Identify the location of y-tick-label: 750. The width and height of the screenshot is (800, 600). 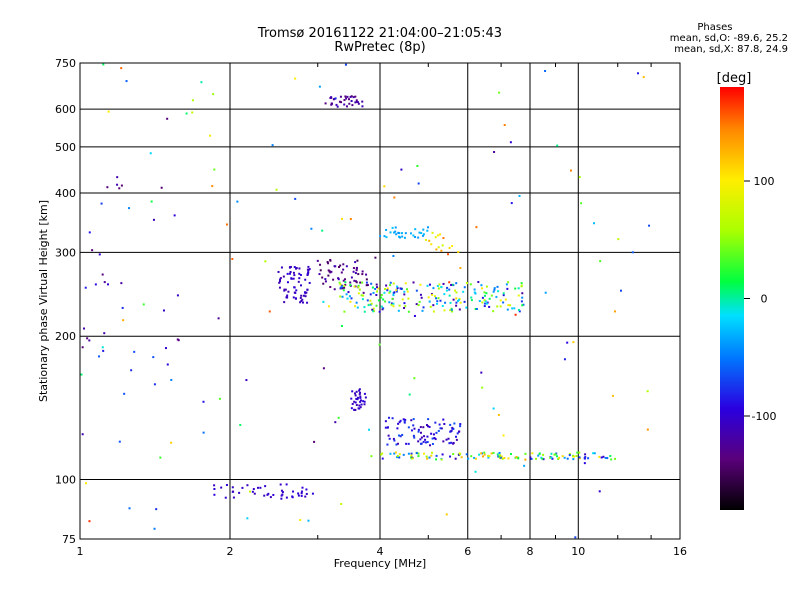
(65, 63).